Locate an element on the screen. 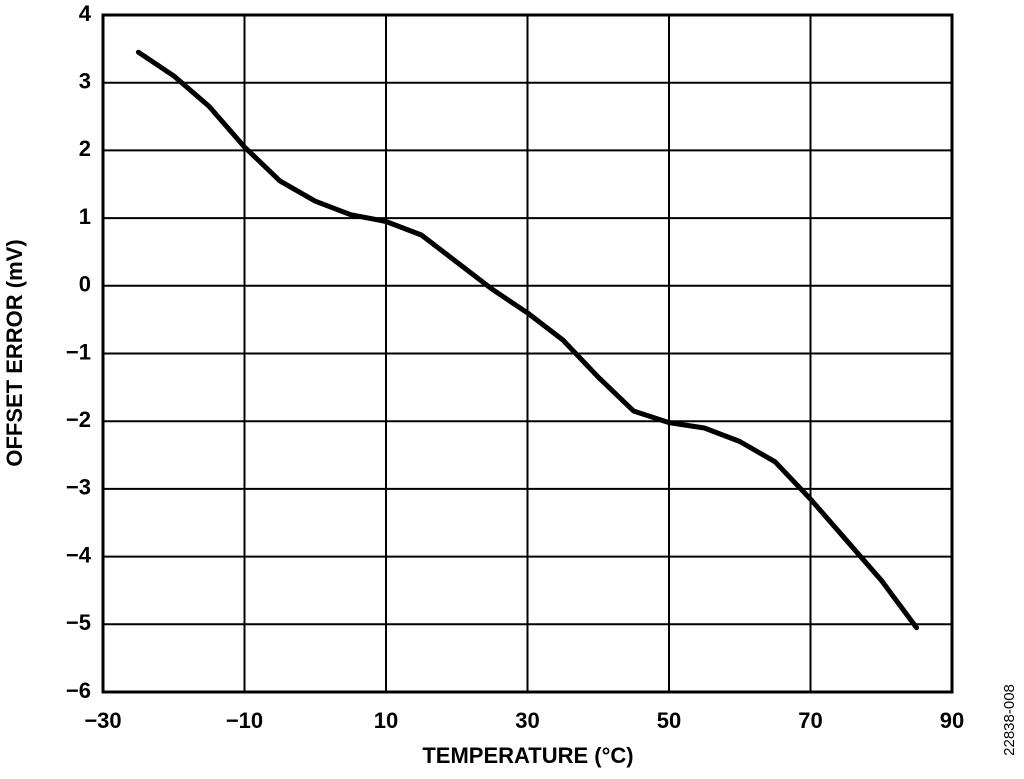 The height and width of the screenshot is (779, 1024). y-tick-label: 4 is located at coordinates (85, 13).